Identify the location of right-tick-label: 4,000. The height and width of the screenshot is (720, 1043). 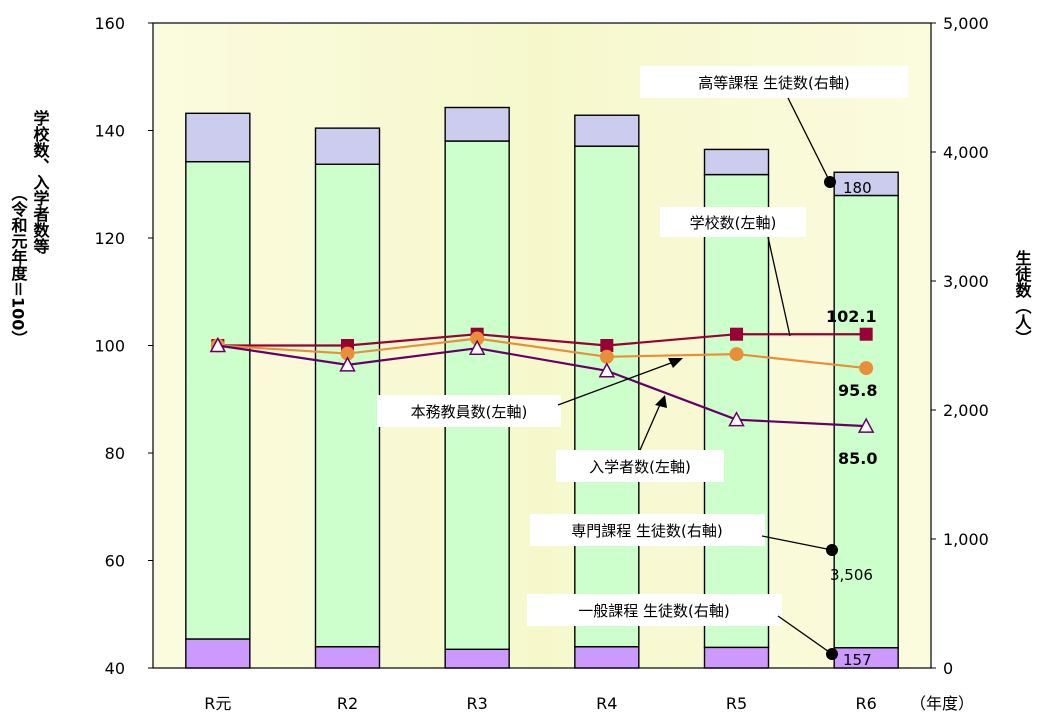
(966, 152).